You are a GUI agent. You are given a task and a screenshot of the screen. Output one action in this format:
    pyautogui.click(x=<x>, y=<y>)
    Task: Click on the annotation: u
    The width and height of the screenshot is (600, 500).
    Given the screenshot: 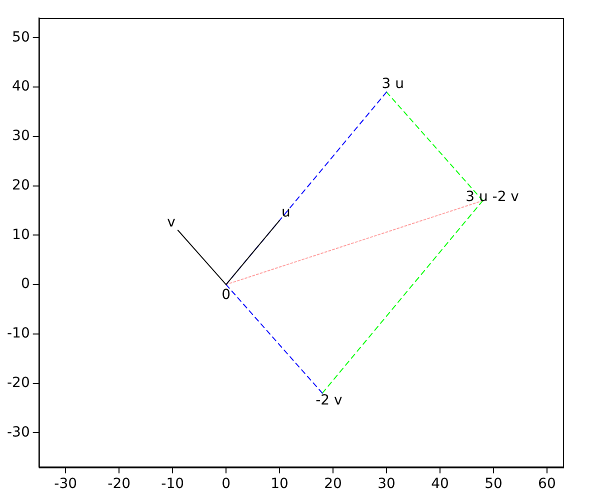 What is the action you would take?
    pyautogui.click(x=286, y=212)
    